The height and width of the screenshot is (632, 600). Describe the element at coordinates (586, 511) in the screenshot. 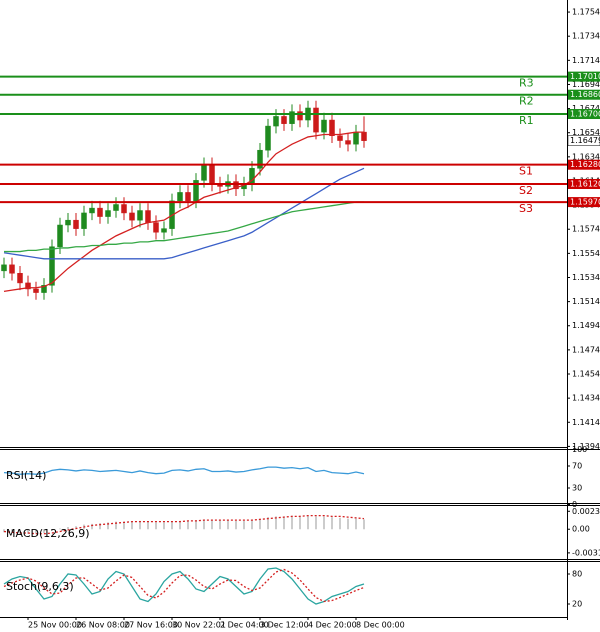

I see `y-tick-label: 0.002371` at that location.